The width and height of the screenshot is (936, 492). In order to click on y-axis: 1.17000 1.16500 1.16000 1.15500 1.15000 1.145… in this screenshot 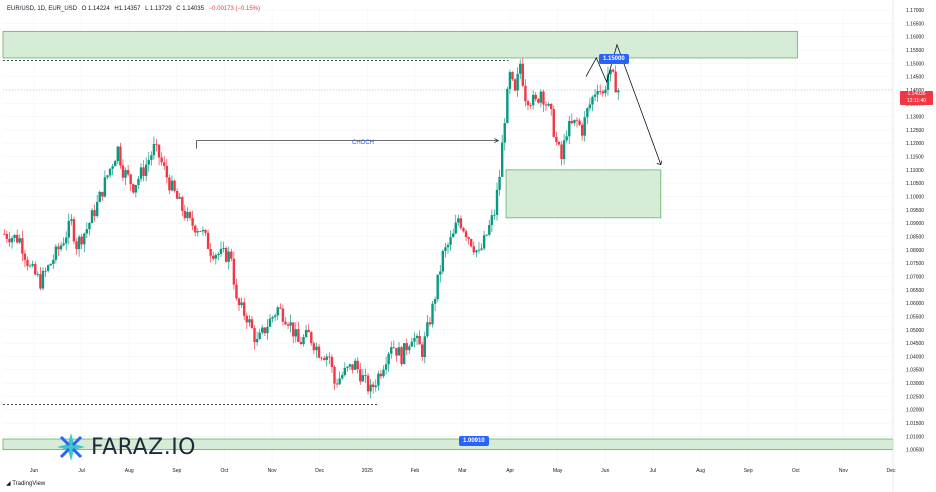, I will do `click(908, 246)`.